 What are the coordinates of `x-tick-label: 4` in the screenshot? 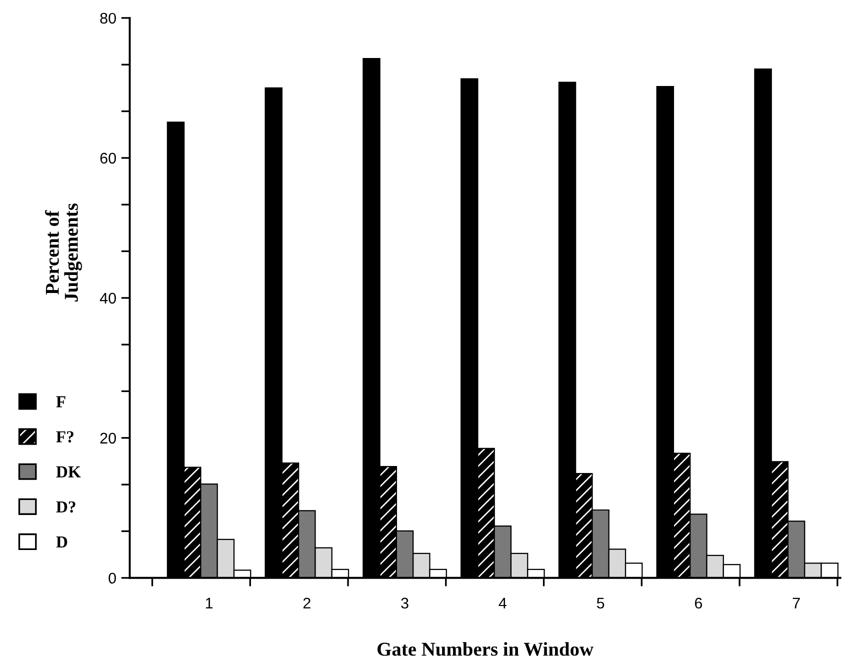 It's located at (502, 603).